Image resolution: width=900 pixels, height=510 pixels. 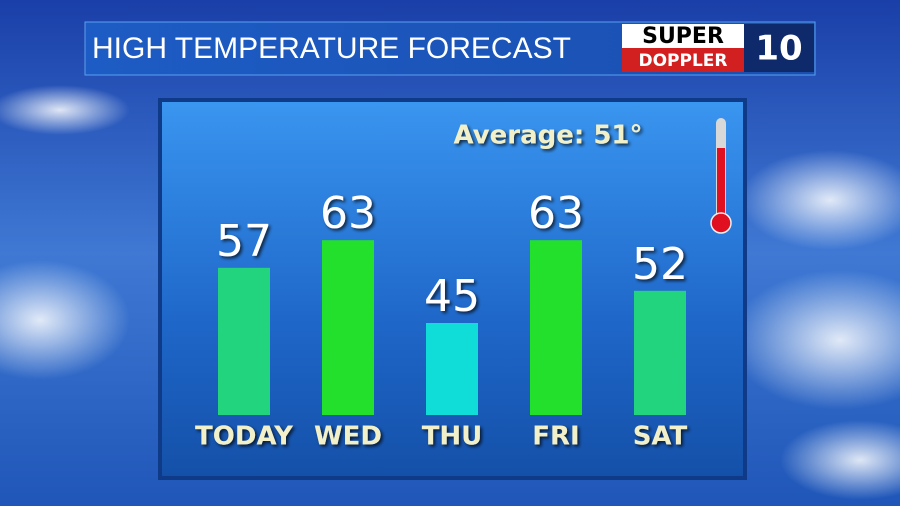 What do you see at coordinates (348, 437) in the screenshot?
I see `x-tick-label: WED` at bounding box center [348, 437].